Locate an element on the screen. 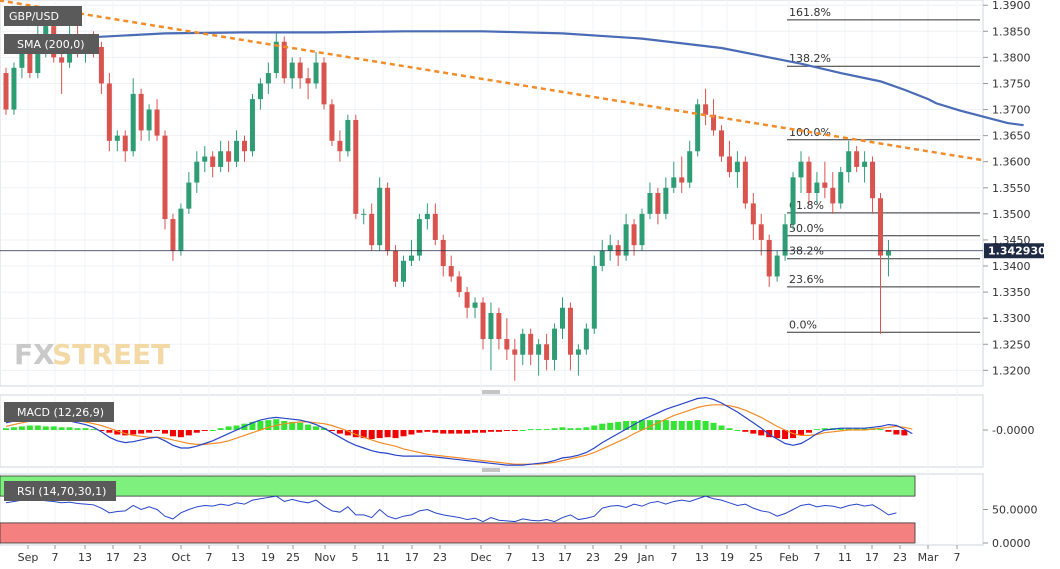  macd-tick-label: -0.0000 is located at coordinates (1013, 430).